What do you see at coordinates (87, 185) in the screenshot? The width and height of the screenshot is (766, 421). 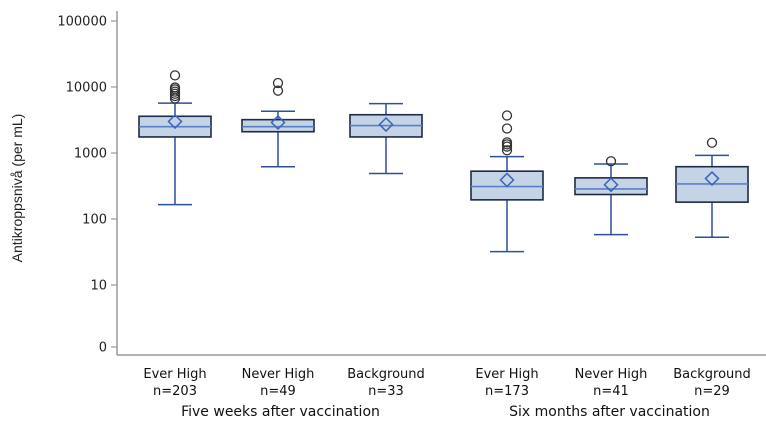 I see `y-axis-ticks: 0 10 100 1000 10000 100000` at bounding box center [87, 185].